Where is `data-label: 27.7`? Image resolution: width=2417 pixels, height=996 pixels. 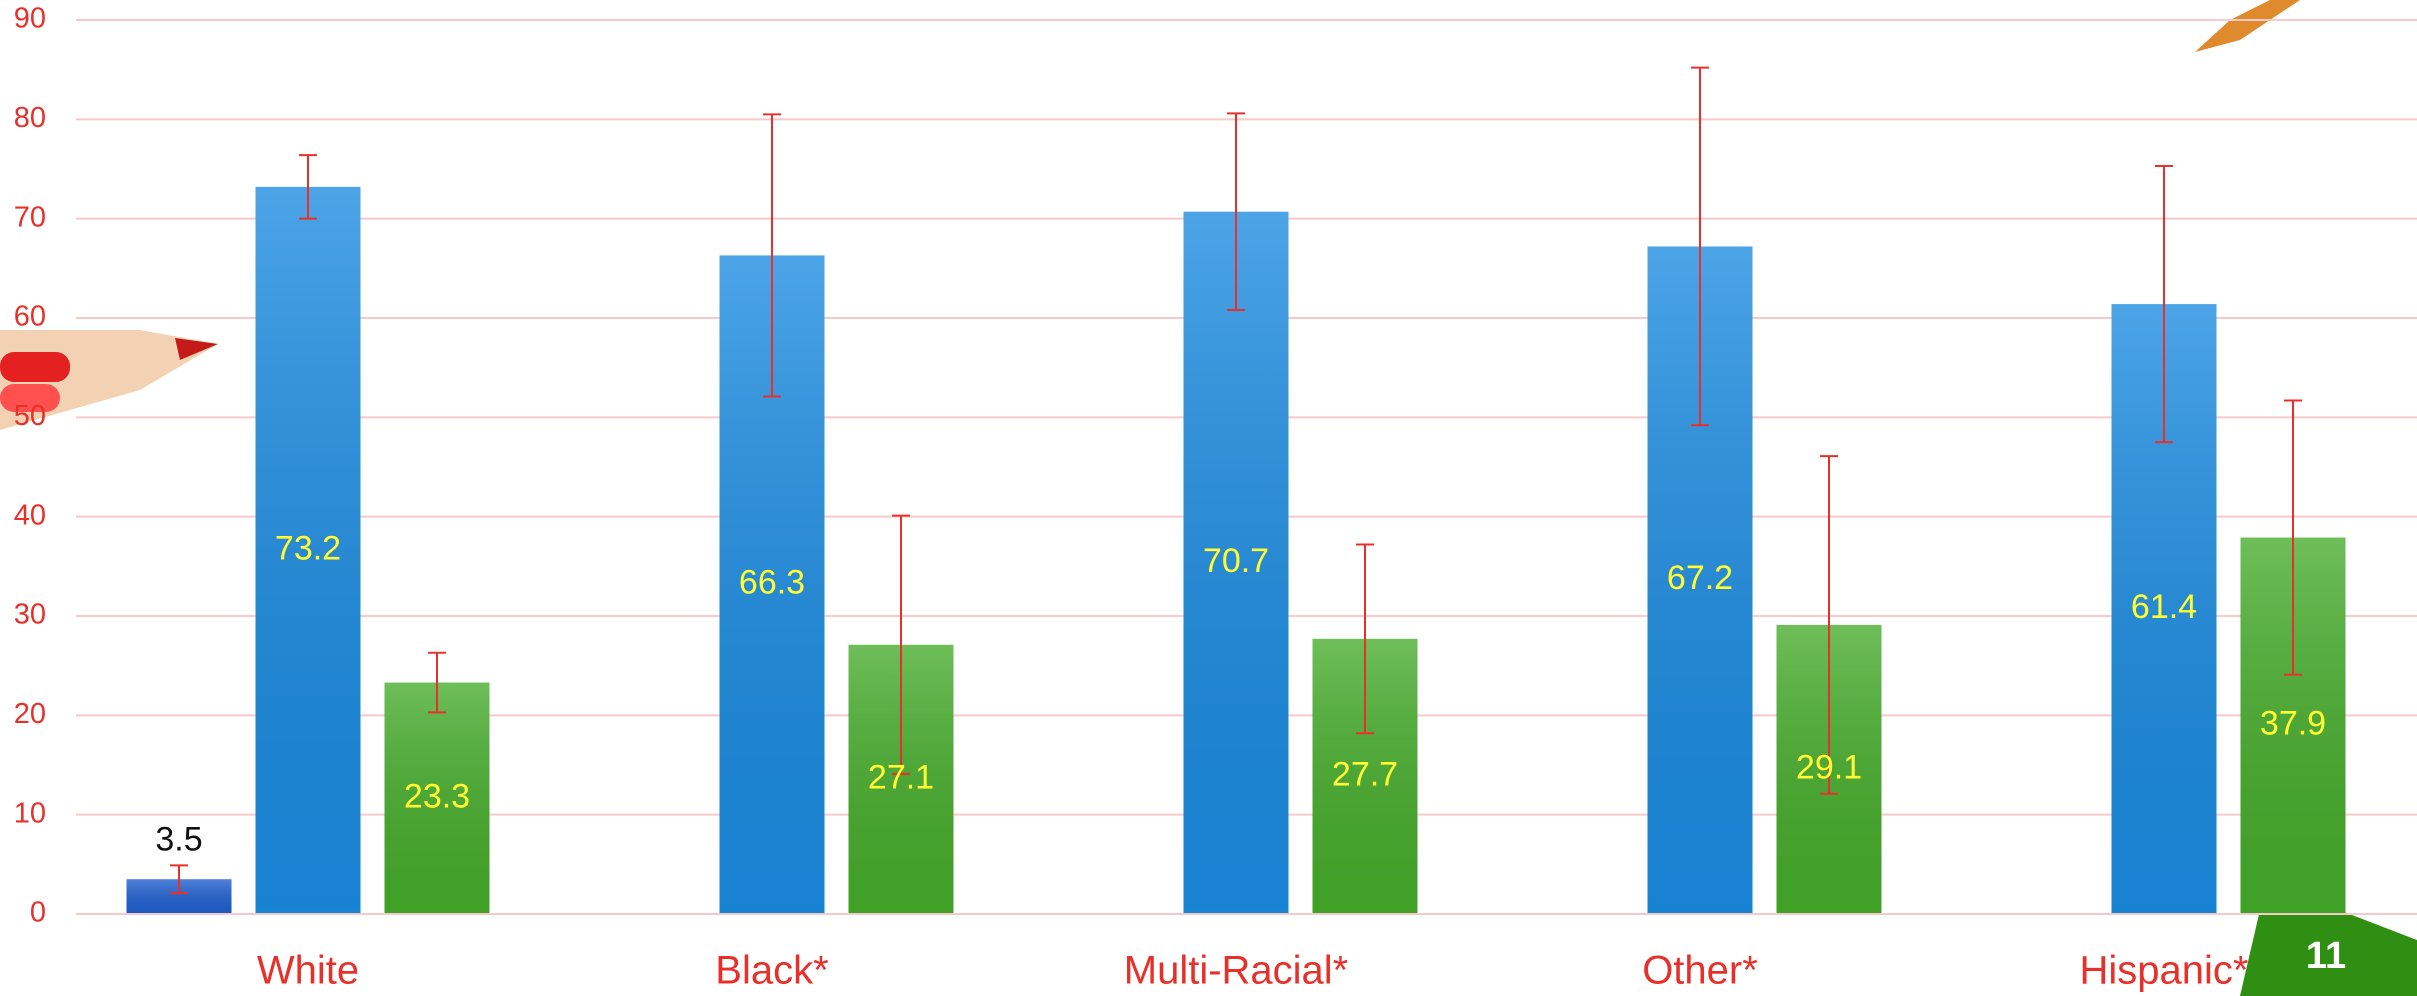 data-label: 27.7 is located at coordinates (1365, 774).